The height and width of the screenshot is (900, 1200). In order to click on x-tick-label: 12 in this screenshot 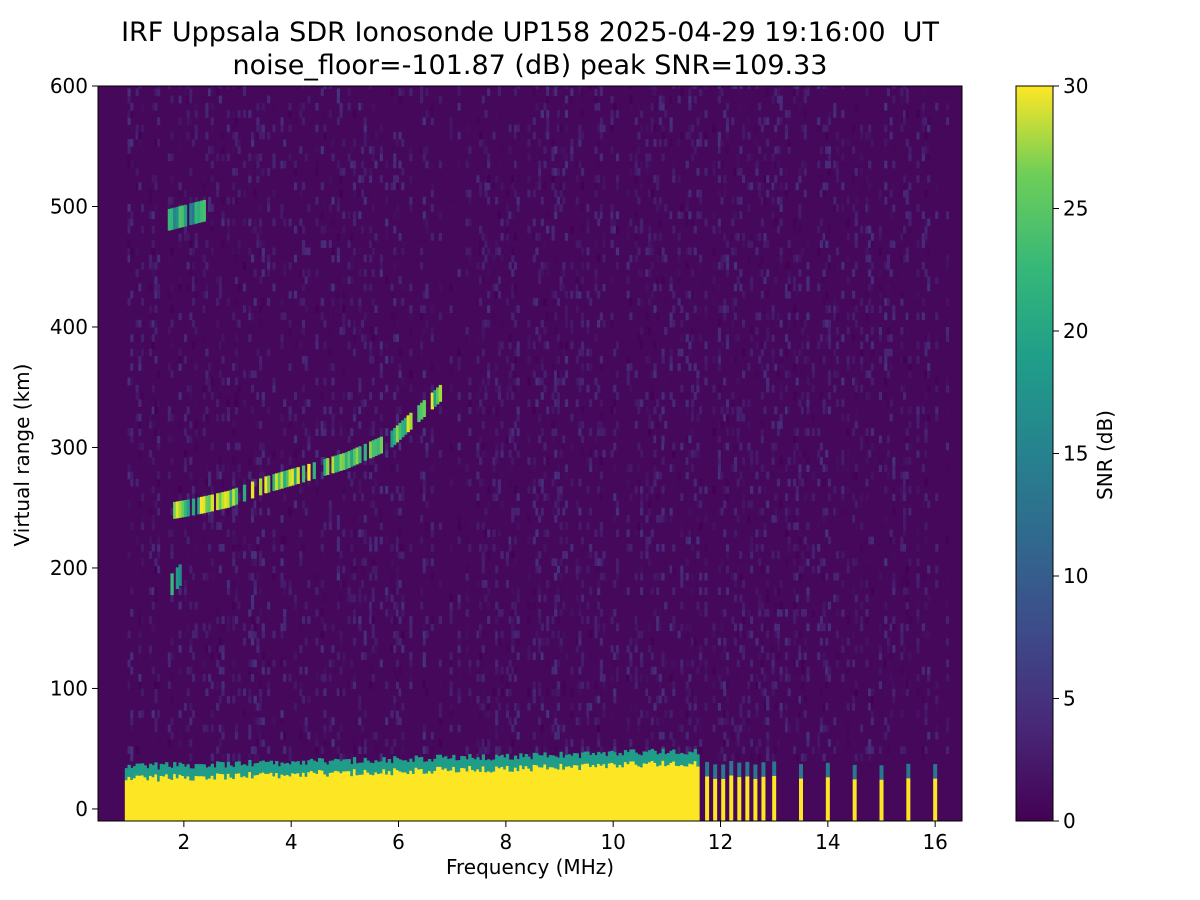, I will do `click(720, 842)`.